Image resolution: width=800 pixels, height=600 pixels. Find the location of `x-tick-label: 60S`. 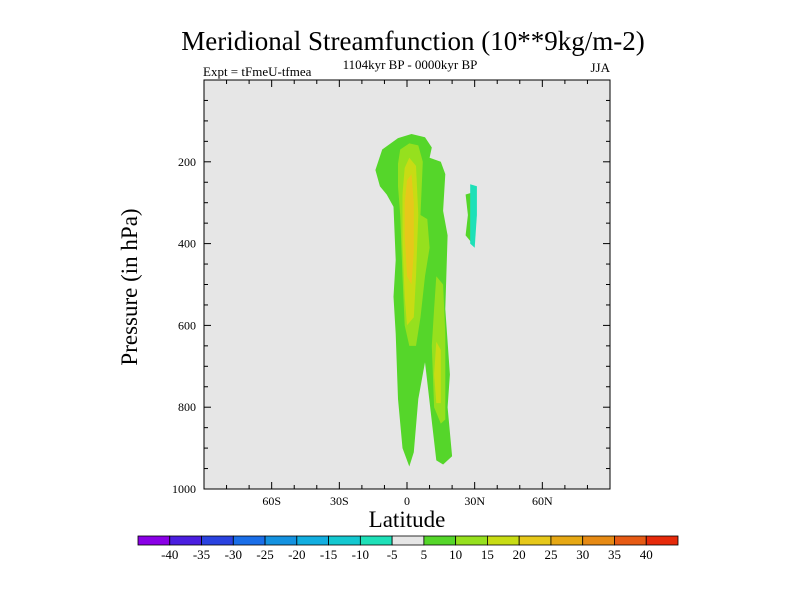

x-tick-label: 60S is located at coordinates (271, 501).